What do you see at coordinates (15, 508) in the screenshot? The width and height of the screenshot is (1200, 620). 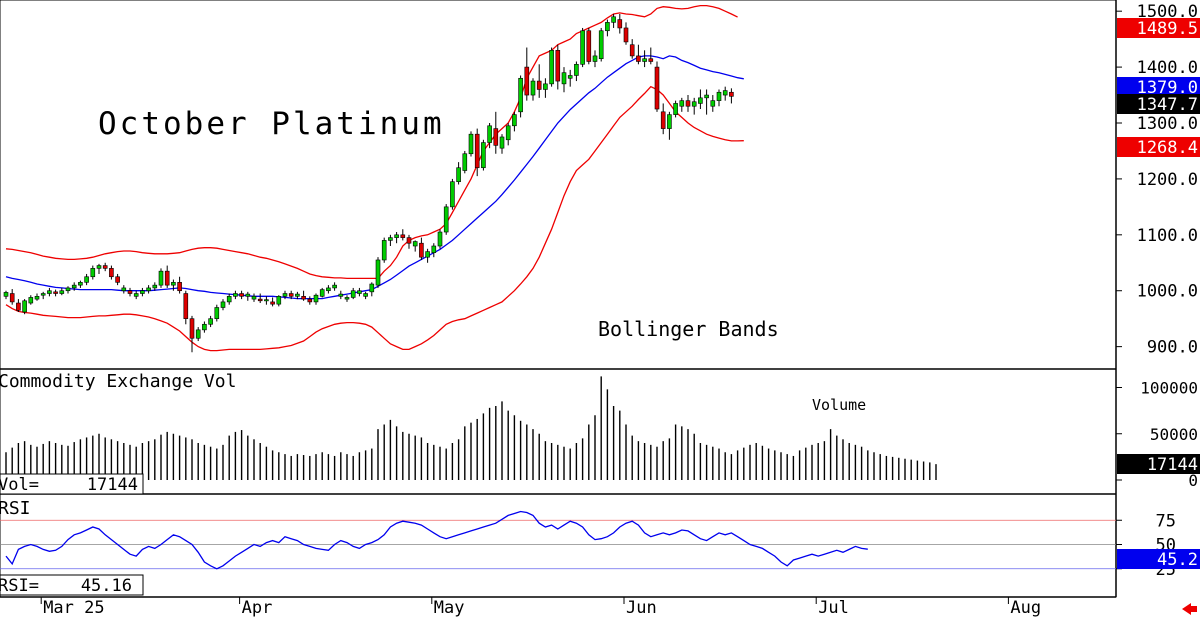 I see `rsi-panel-title: RSI` at bounding box center [15, 508].